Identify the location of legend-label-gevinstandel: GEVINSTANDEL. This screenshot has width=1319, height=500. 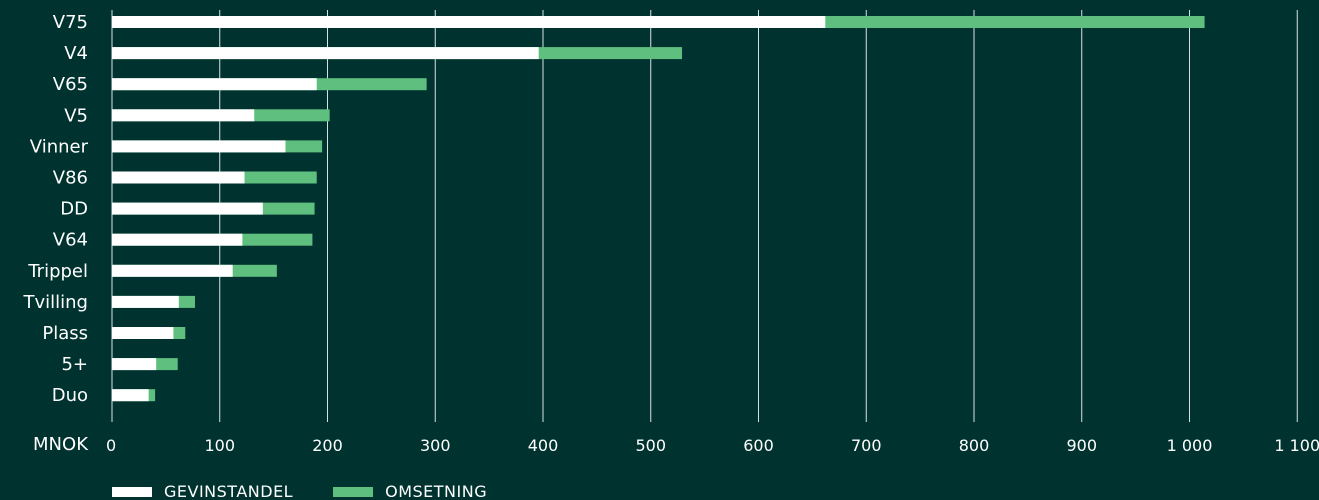
(229, 491).